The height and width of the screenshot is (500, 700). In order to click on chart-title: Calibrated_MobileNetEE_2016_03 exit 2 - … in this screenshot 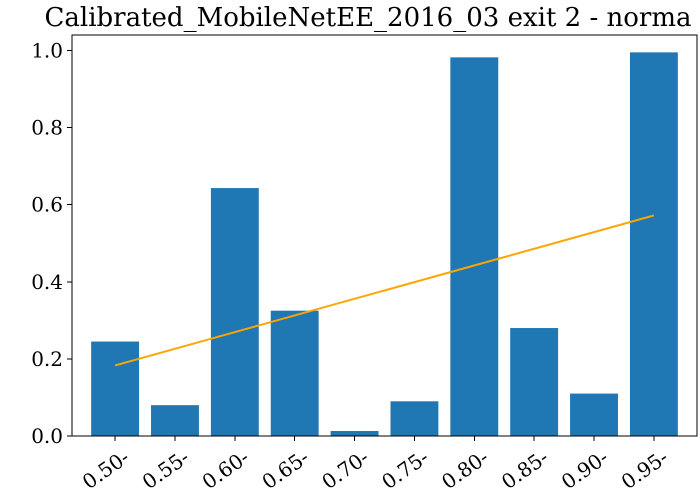, I will do `click(368, 18)`.